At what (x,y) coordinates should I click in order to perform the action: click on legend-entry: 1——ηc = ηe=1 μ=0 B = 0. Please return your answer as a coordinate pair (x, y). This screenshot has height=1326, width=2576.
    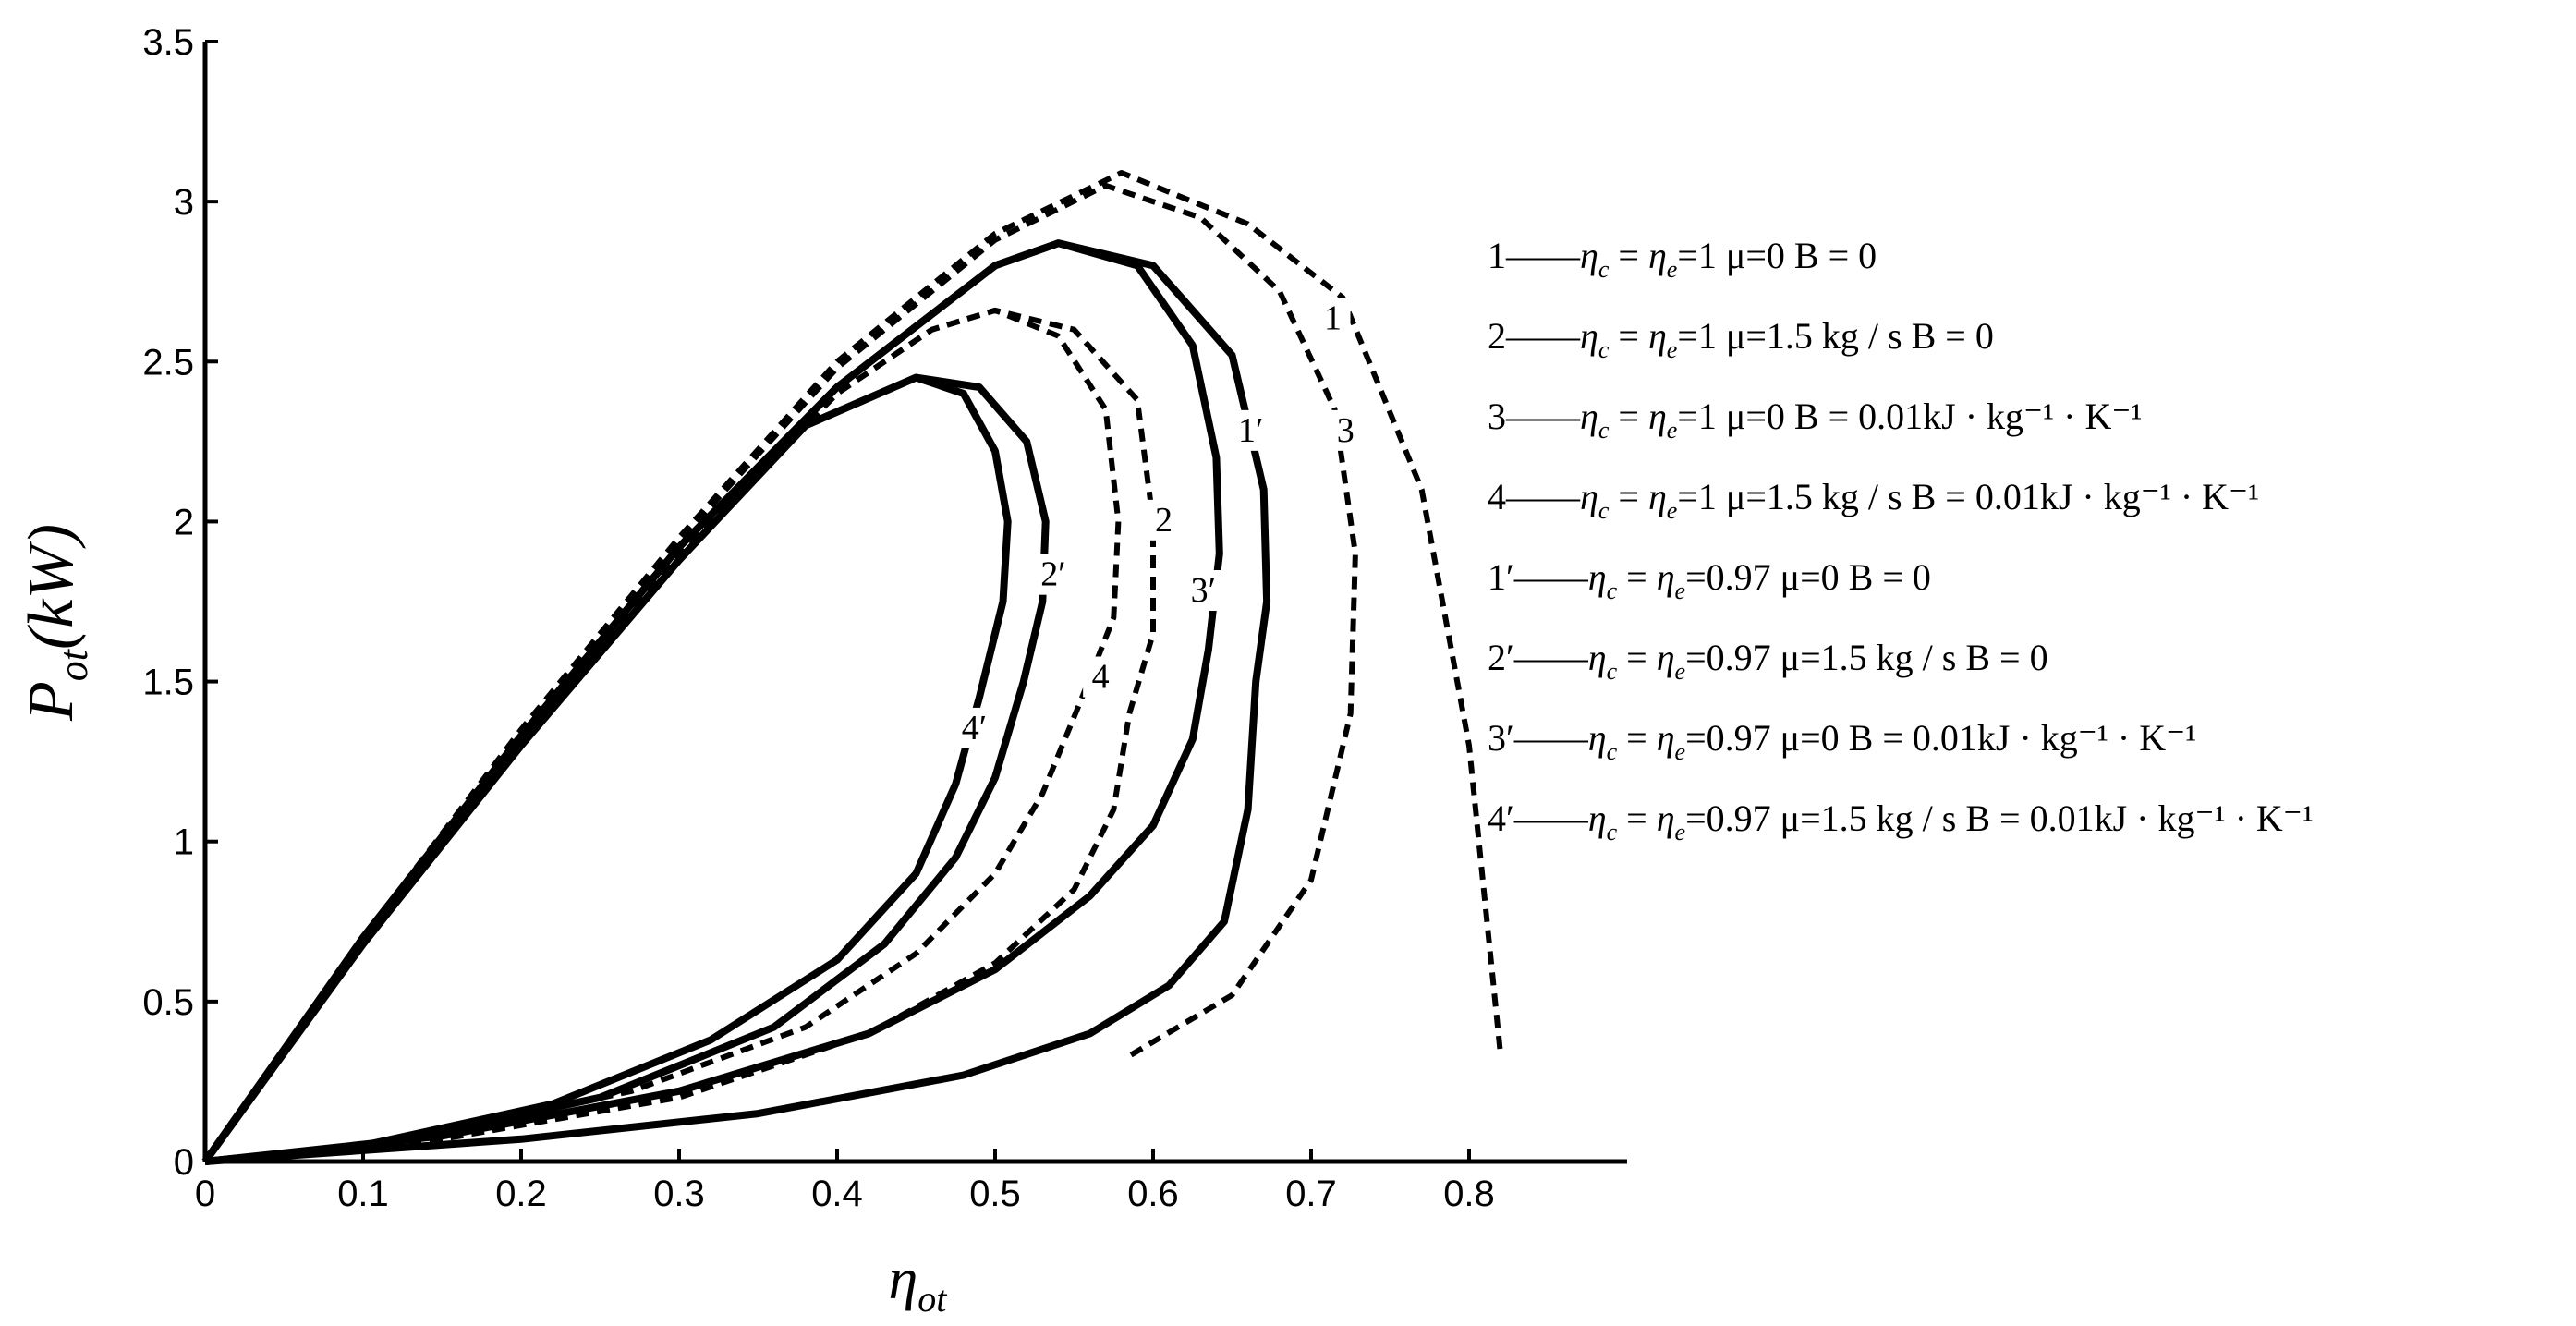
    Looking at the image, I should click on (1682, 259).